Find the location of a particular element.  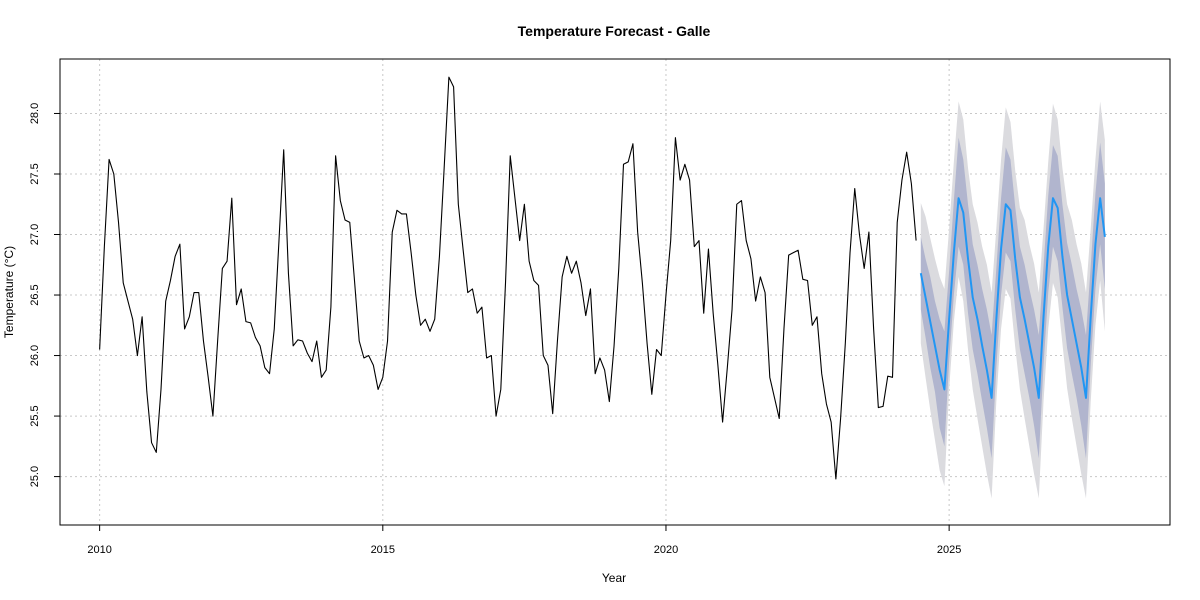

y-tick-label: 27.0 is located at coordinates (35, 234).